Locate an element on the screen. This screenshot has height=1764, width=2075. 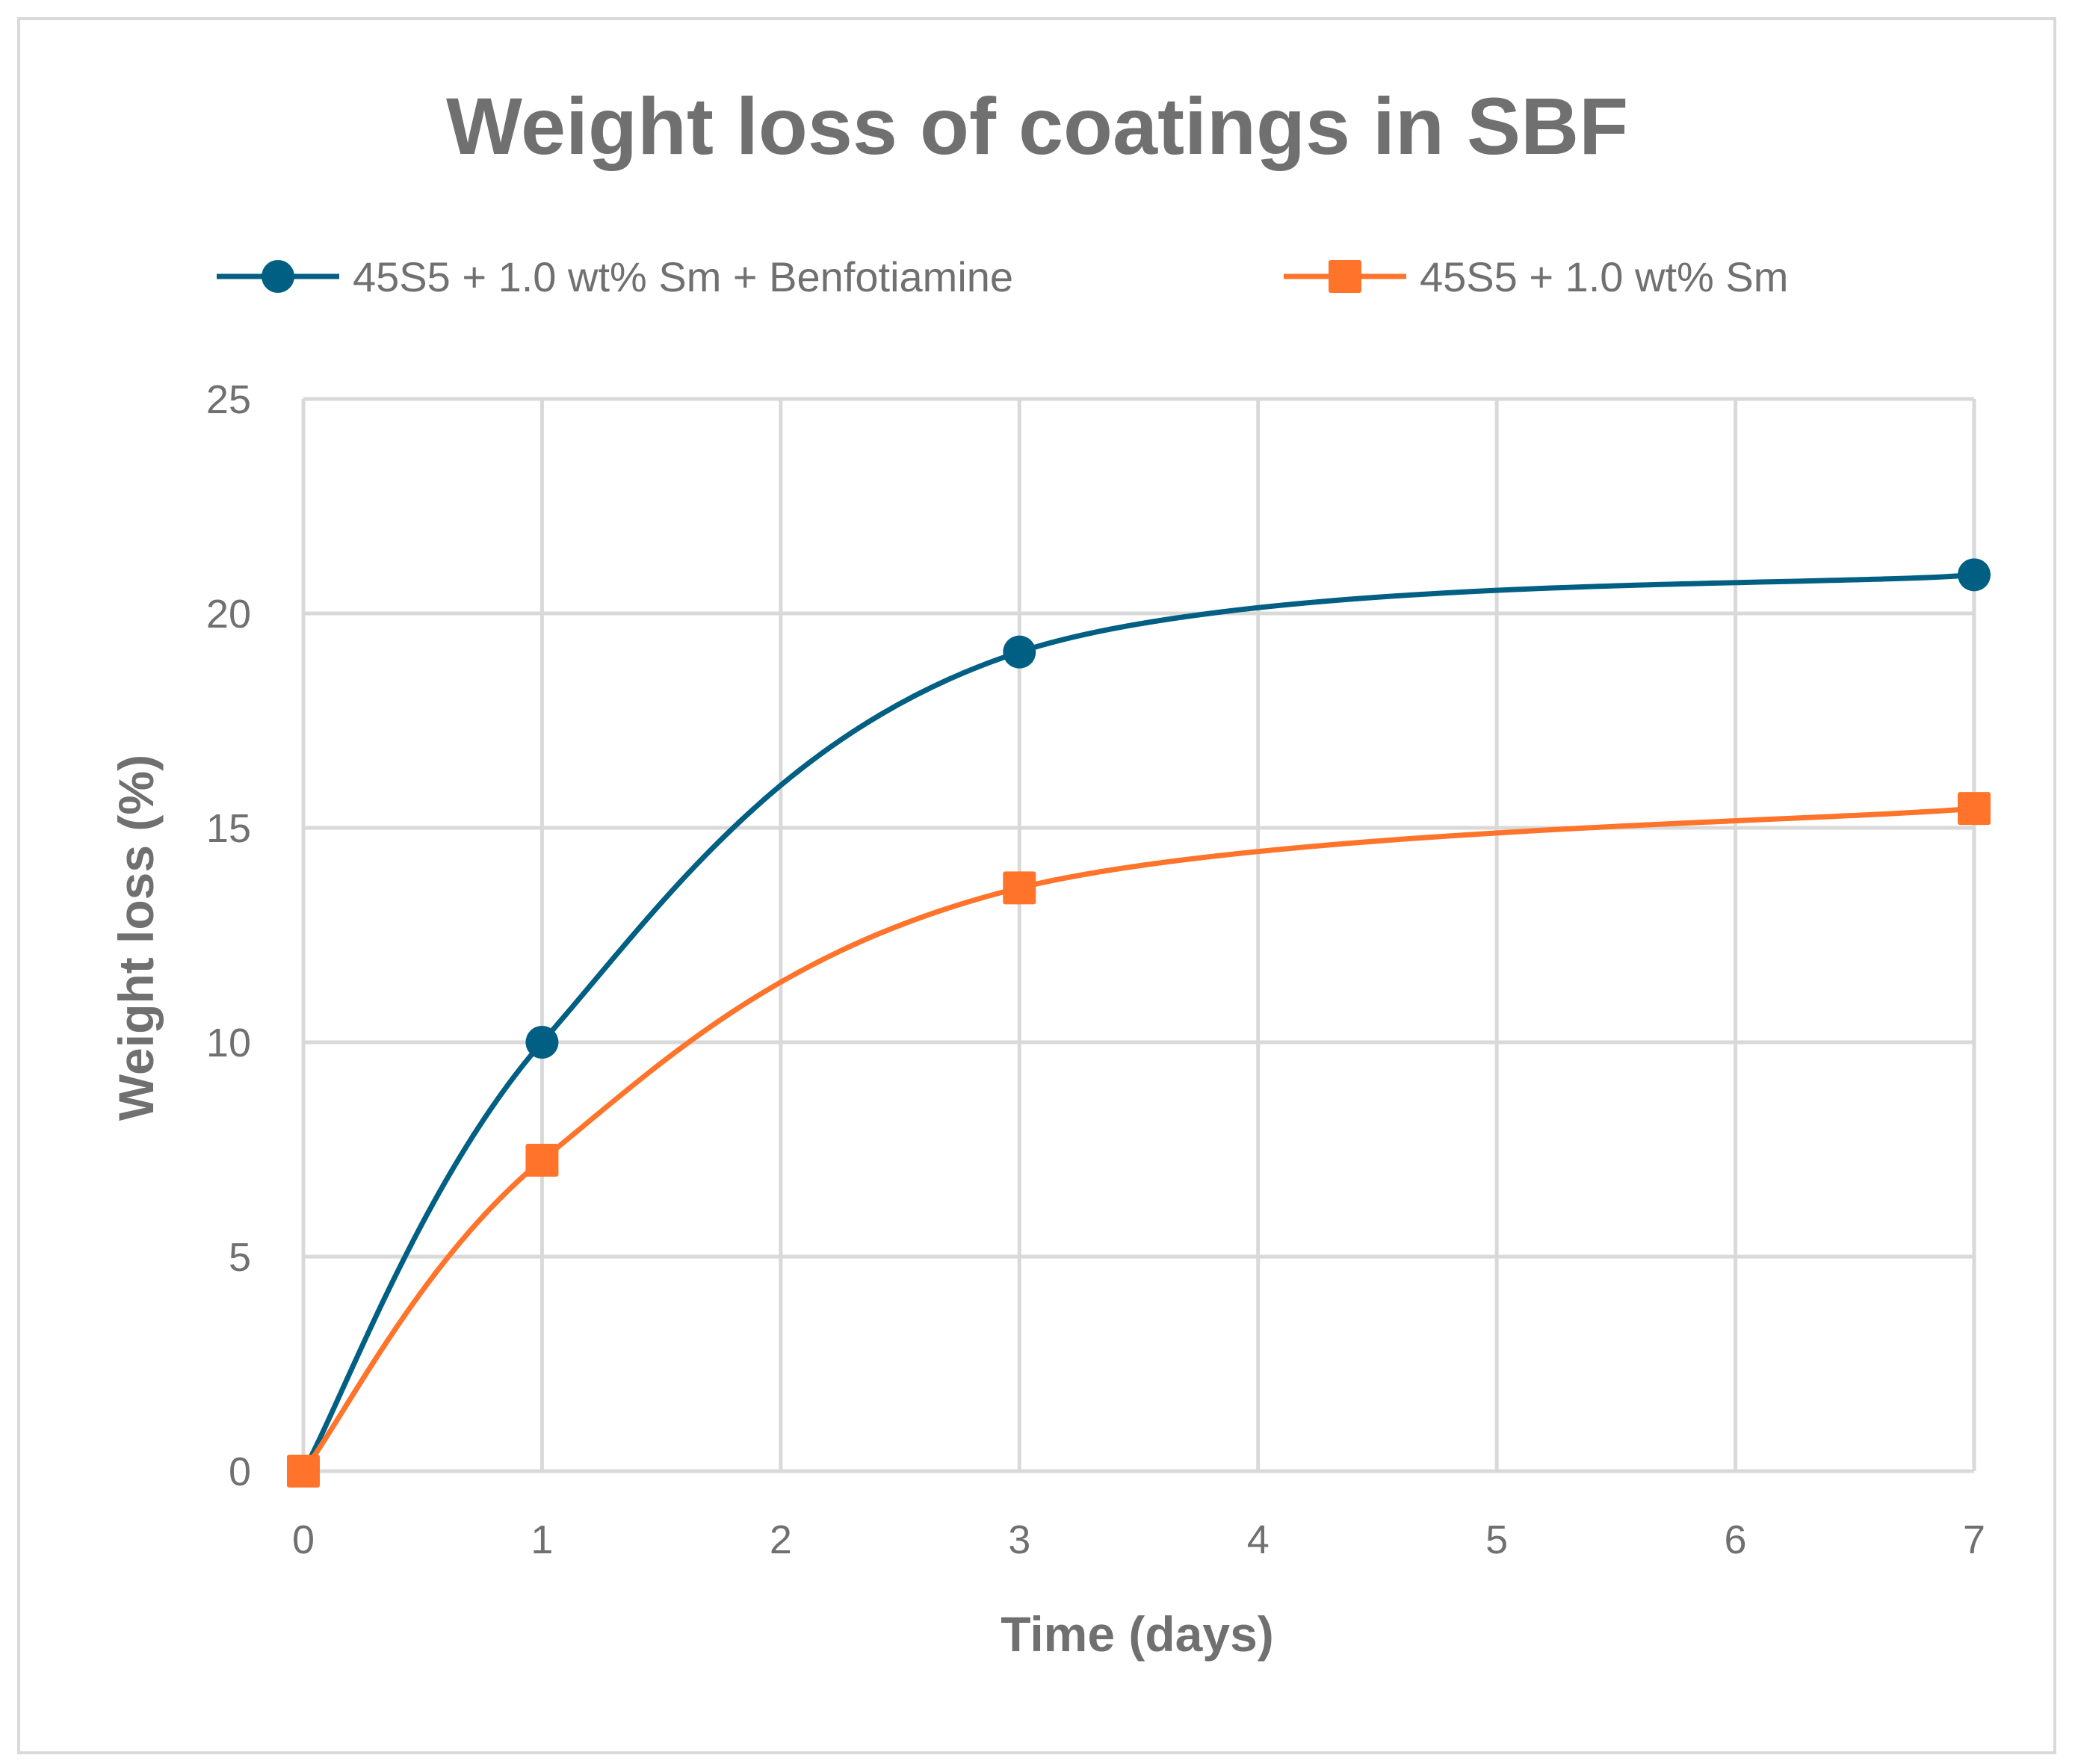
y-tick-label: 15 is located at coordinates (229, 828).